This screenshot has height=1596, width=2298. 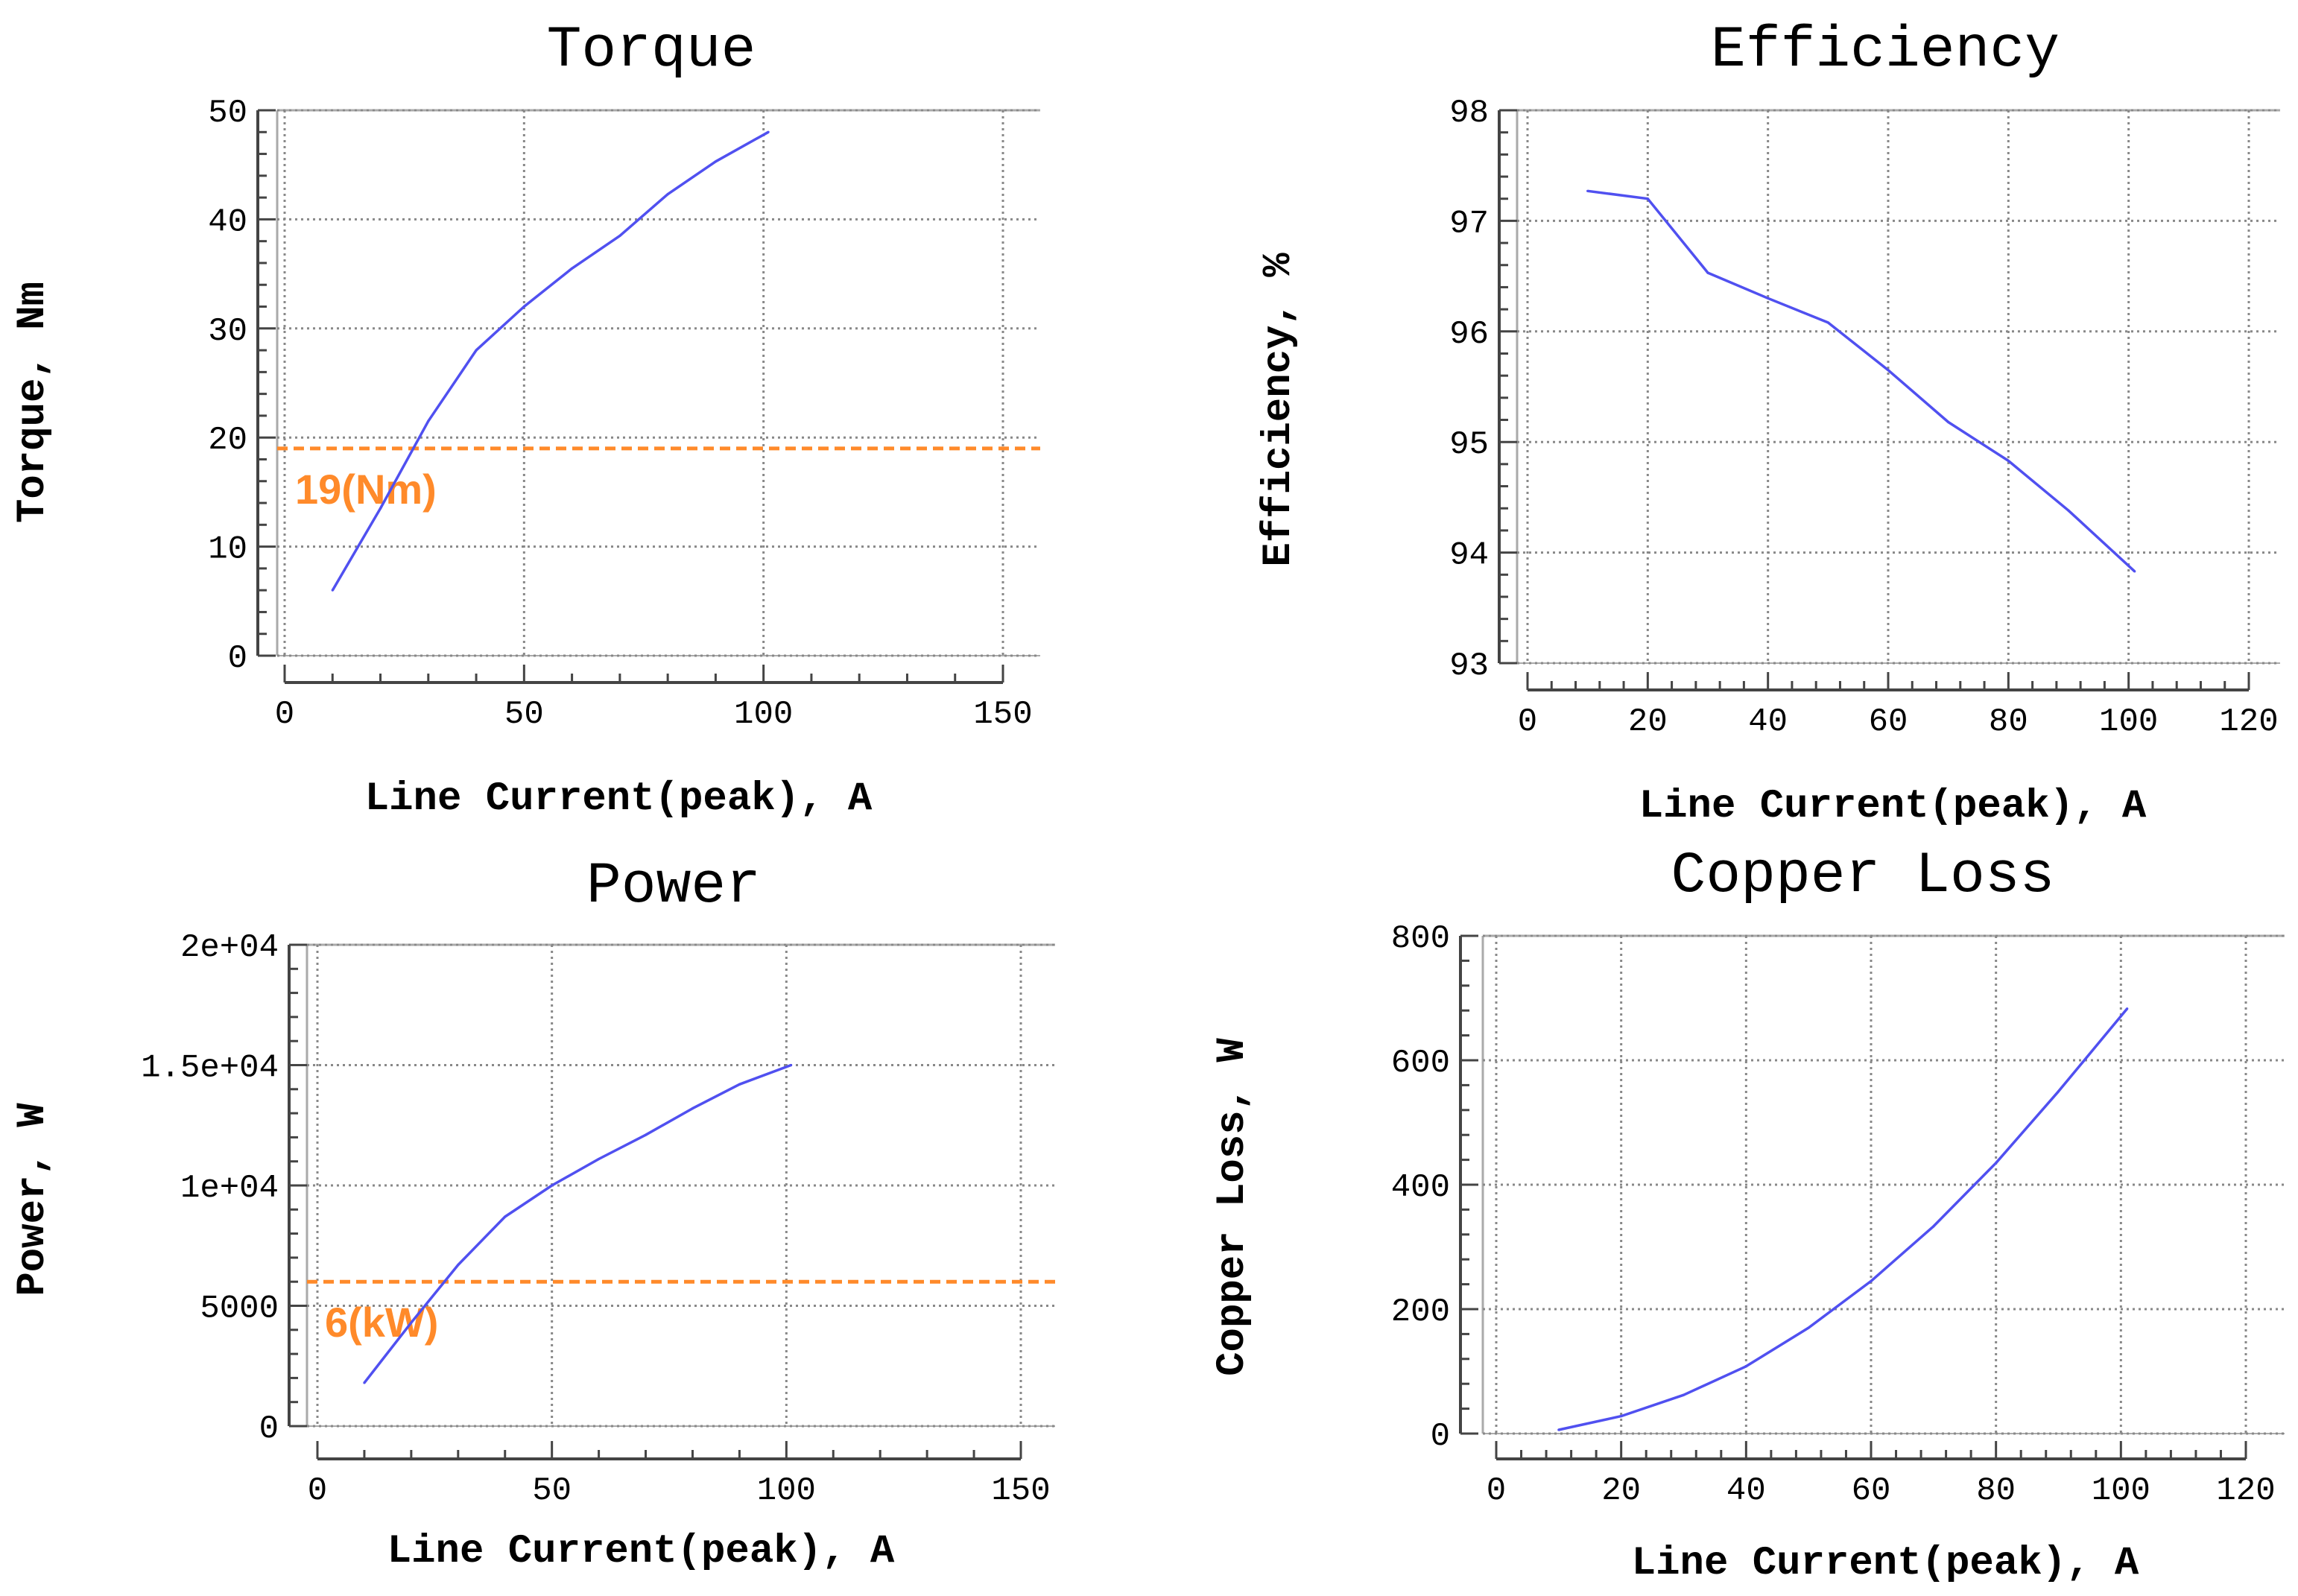 I want to click on x-axis: 0 20 40 60 80 100 120, so click(x=1899, y=706).